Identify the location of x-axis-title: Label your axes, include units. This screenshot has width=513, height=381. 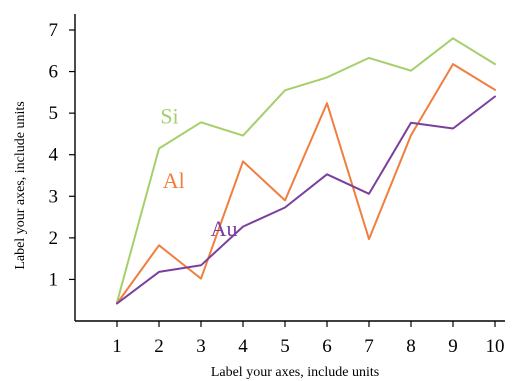
(295, 372).